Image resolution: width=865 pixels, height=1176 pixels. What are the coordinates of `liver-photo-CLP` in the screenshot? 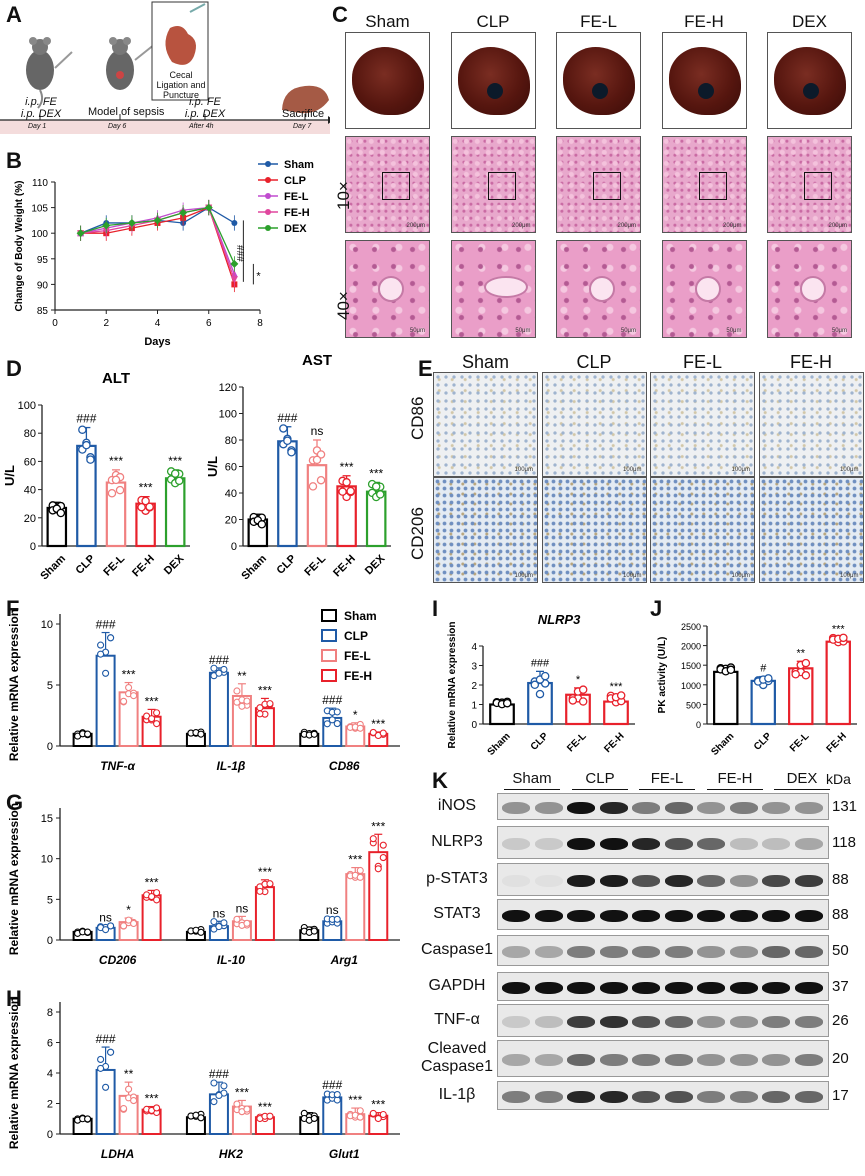 It's located at (493, 80).